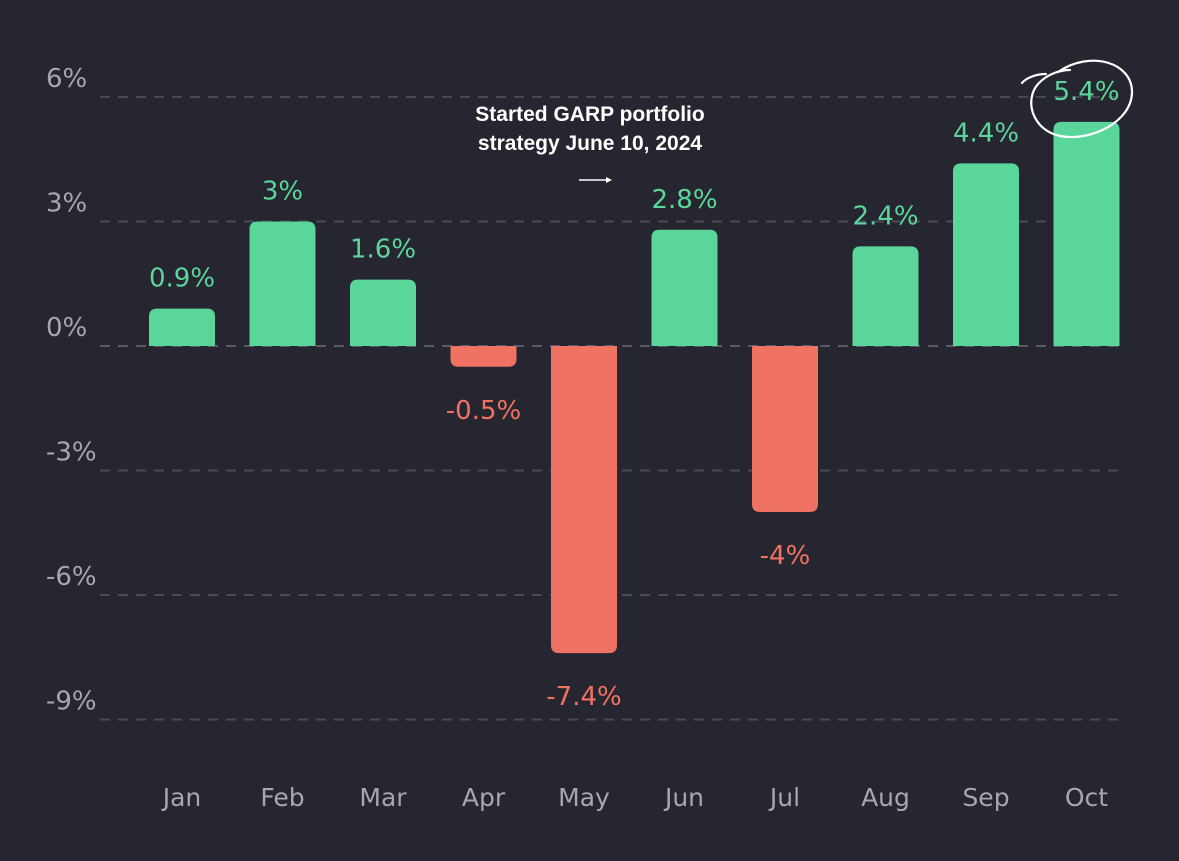 The height and width of the screenshot is (861, 1179). I want to click on x-axis-labels: Jan Feb Mar Apr May Jun Jul Aug Sep Oct, so click(635, 797).